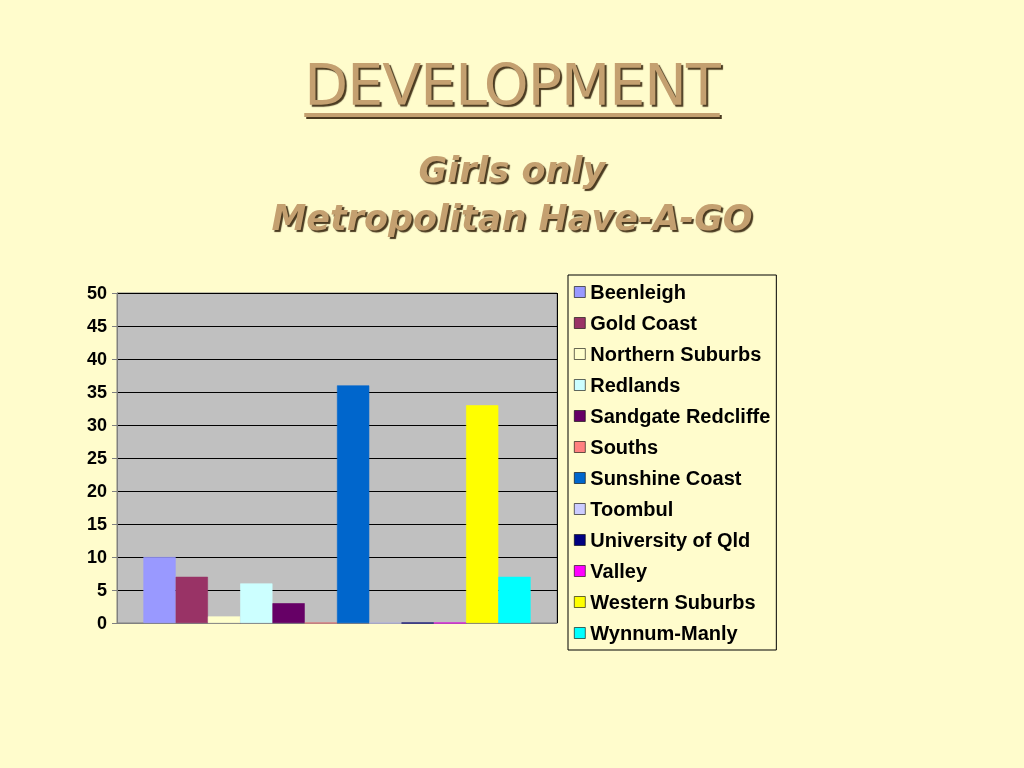 This screenshot has height=768, width=1024. I want to click on y-tick-label: 25, so click(96, 458).